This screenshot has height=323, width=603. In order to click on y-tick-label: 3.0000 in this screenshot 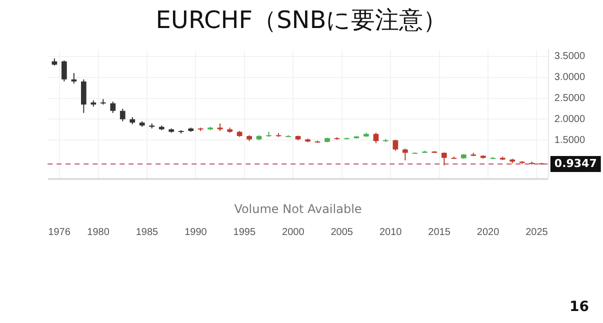, I will do `click(570, 78)`.